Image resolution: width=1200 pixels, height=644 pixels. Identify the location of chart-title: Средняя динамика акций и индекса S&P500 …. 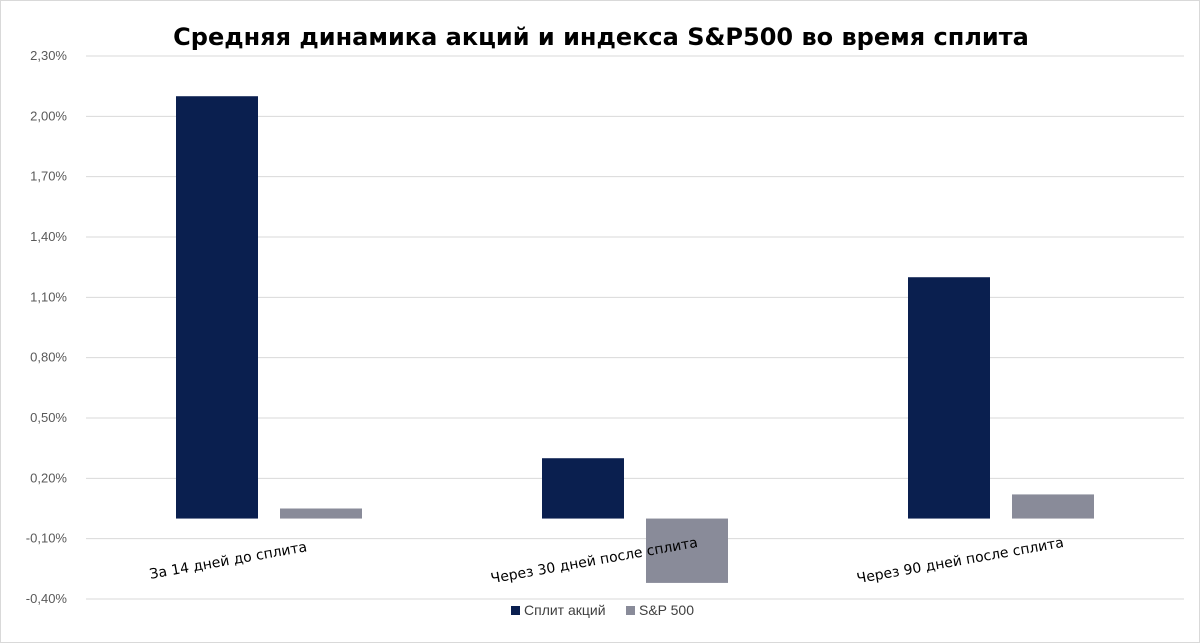
(601, 37).